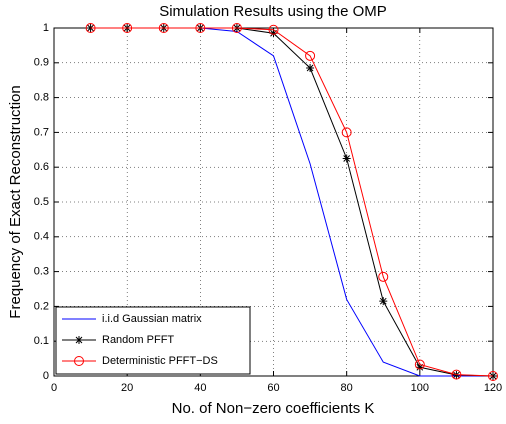 This screenshot has width=506, height=424. What do you see at coordinates (41, 98) in the screenshot?
I see `y-tick-label: 0.8` at bounding box center [41, 98].